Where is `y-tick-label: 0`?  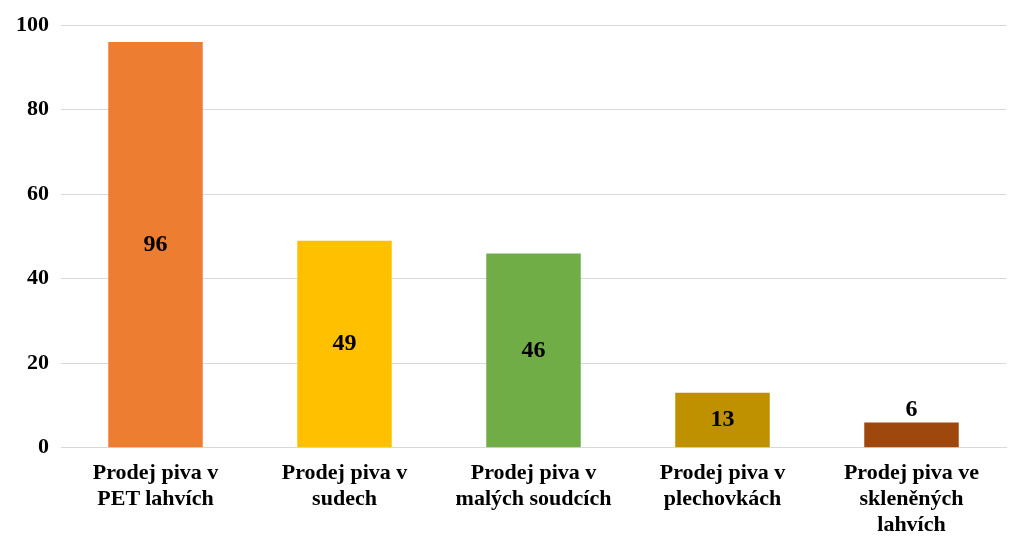
y-tick-label: 0 is located at coordinates (43, 446).